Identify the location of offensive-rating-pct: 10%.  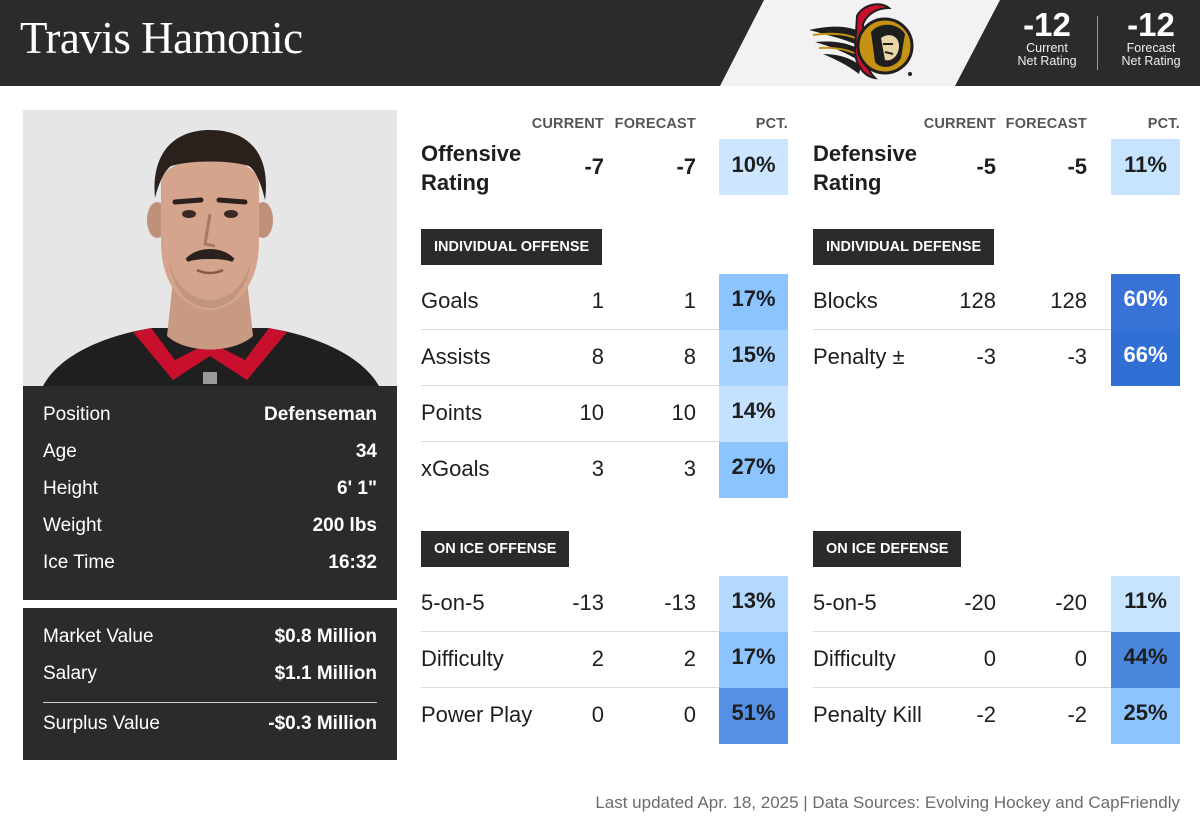
(753, 167).